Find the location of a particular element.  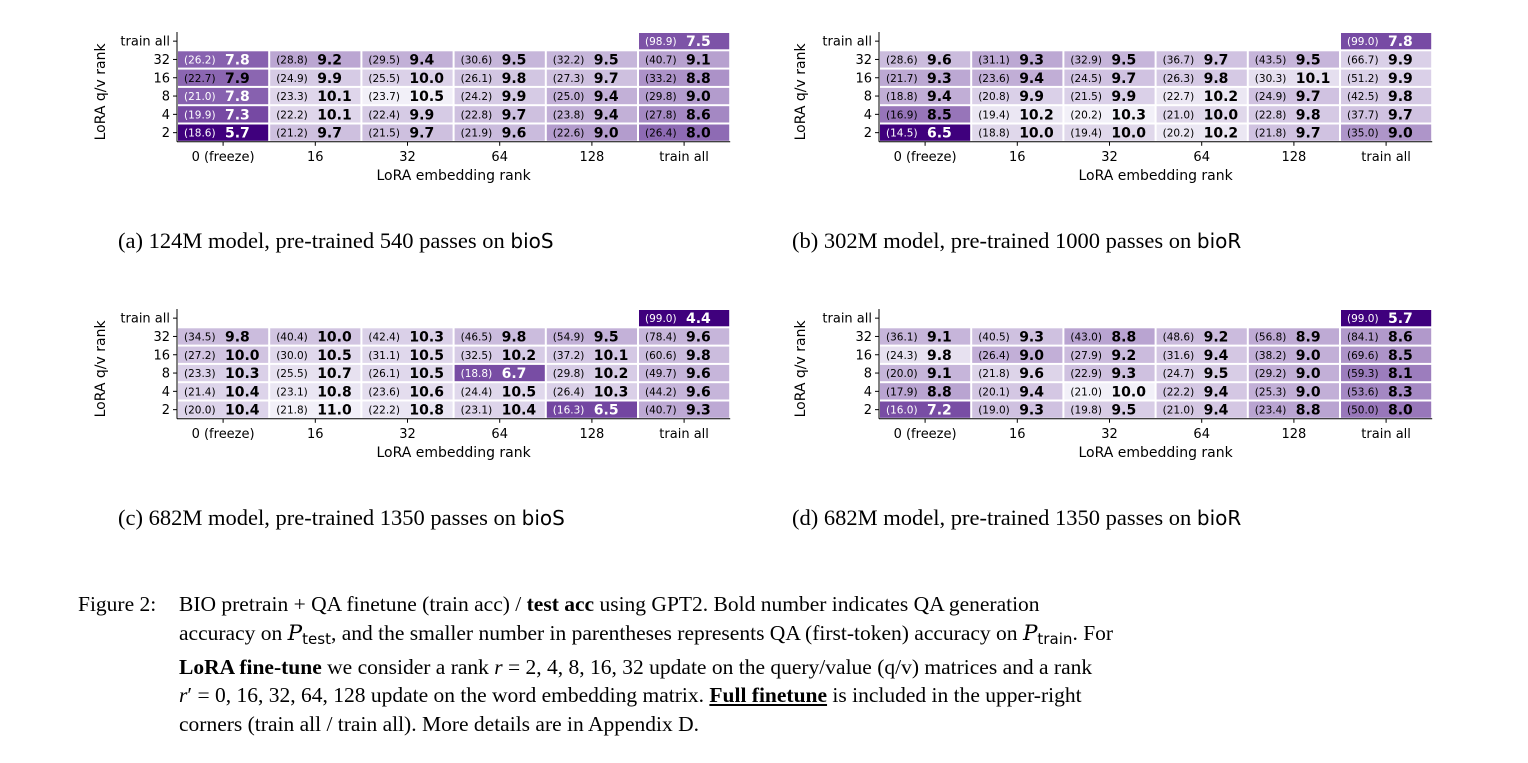

caption-text: . For is located at coordinates (1093, 632).